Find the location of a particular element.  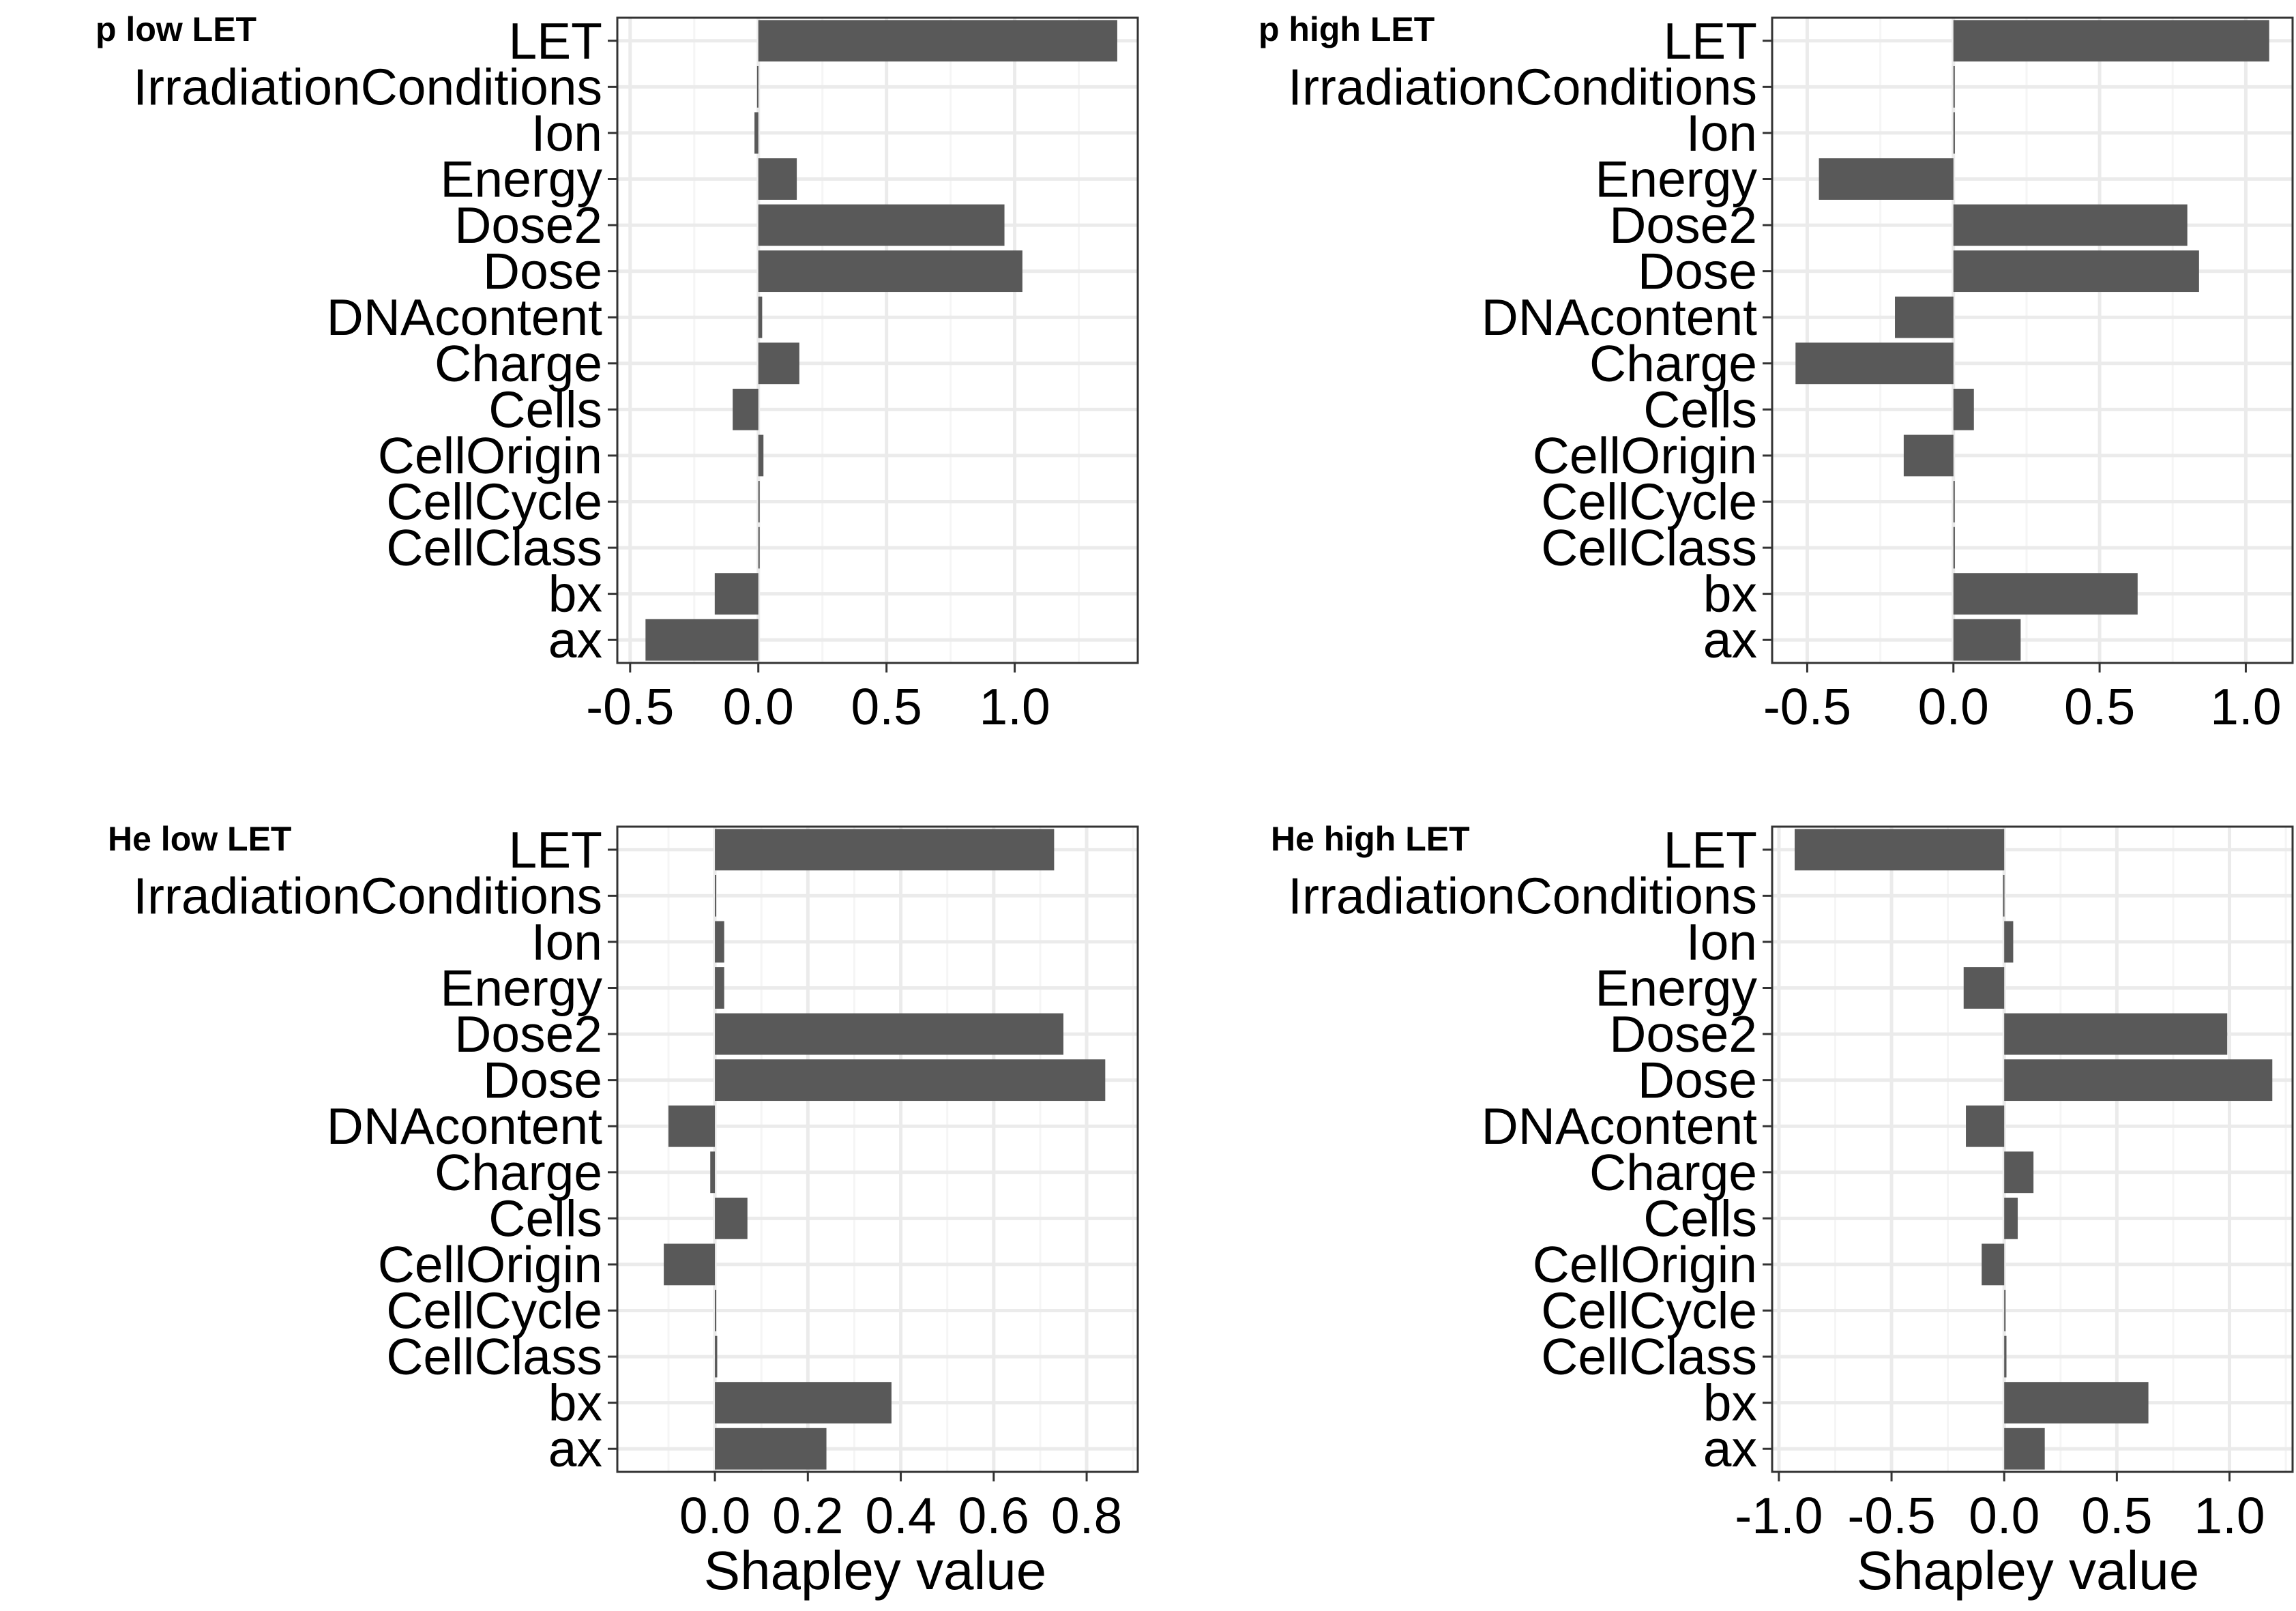

bar-ax is located at coordinates (2024, 1449).